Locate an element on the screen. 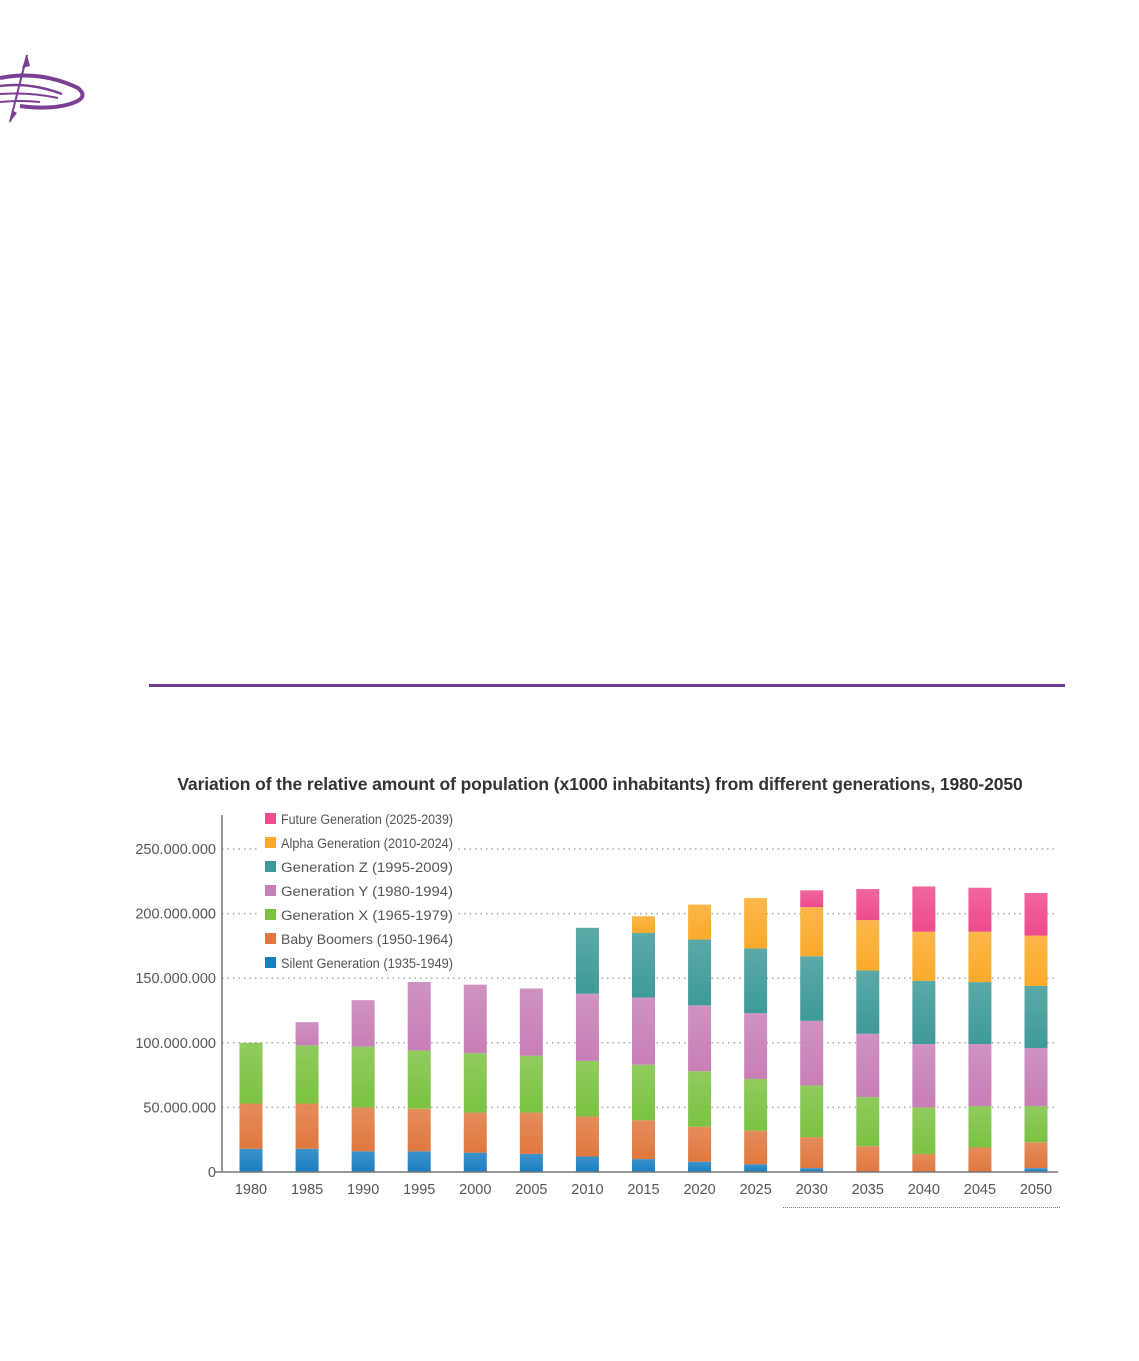 Image resolution: width=1139 pixels, height=1361 pixels. x-tick-label: 2025 is located at coordinates (756, 1190).